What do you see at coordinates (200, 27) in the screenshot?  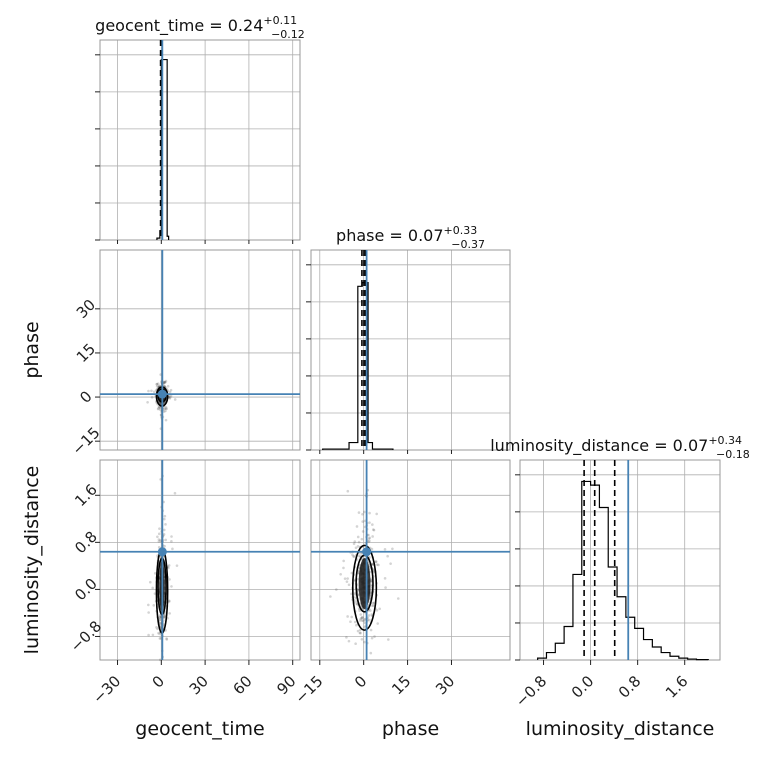 I see `panel-title: geocent_time = 0.24+0.11 −0.12` at bounding box center [200, 27].